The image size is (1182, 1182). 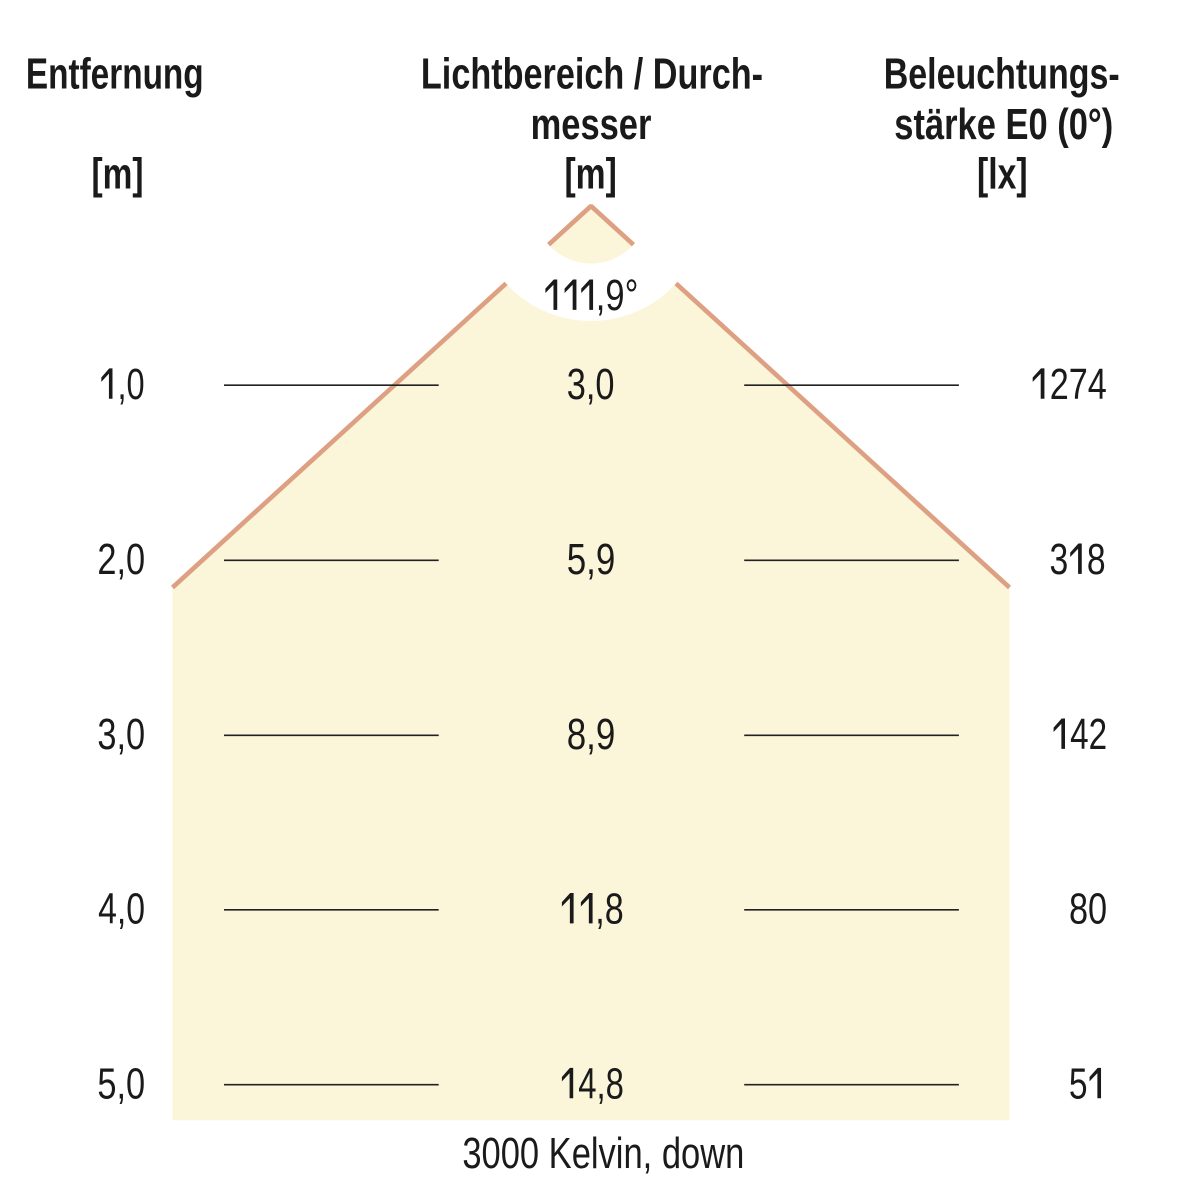 What do you see at coordinates (1078, 384) in the screenshot?
I see `svg-text: 274` at bounding box center [1078, 384].